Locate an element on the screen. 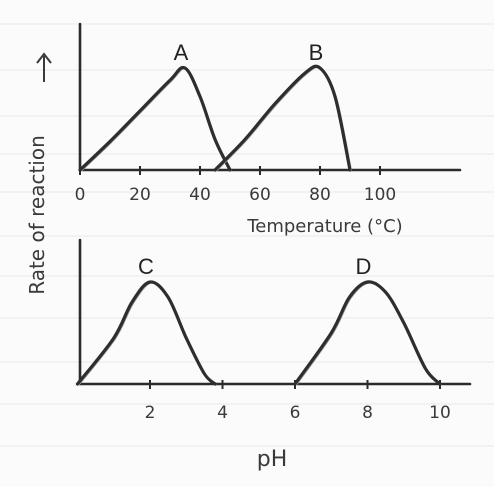  curve-d-label: D is located at coordinates (364, 266).